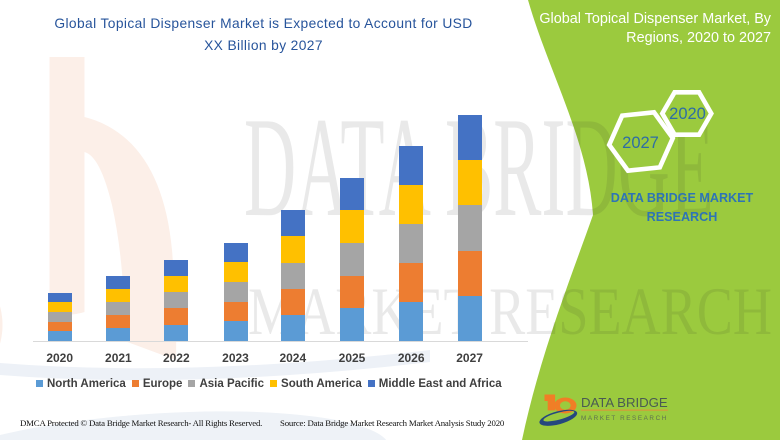 The image size is (780, 440). I want to click on svg-text: DATA BRIDGE, so click(624, 402).